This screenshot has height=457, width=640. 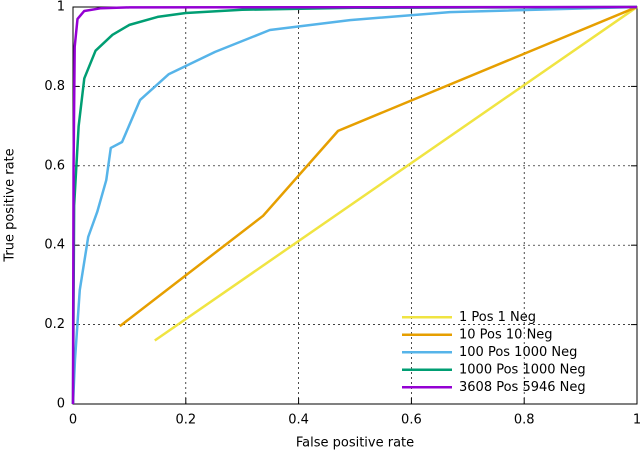 I want to click on y-tick-label: 0.8, so click(x=54, y=86).